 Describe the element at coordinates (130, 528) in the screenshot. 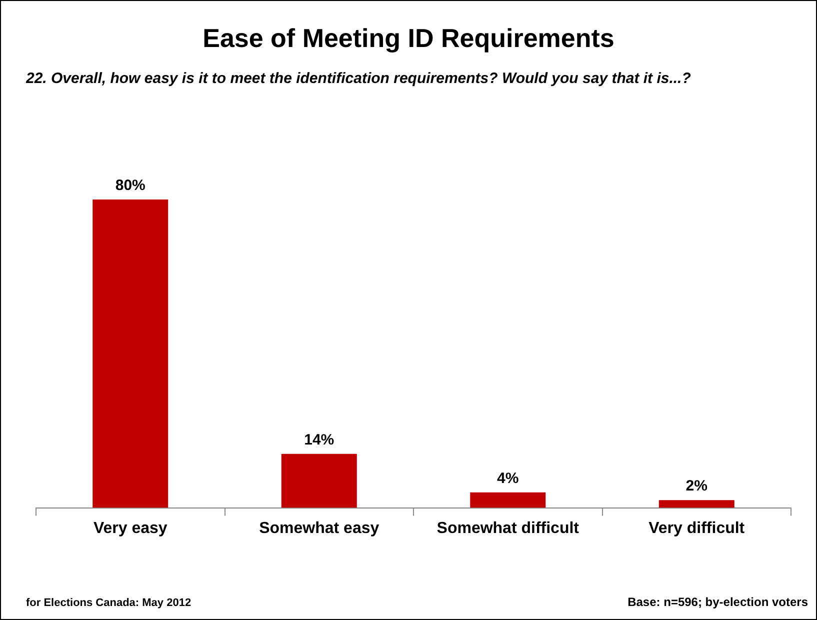

I see `x-tick-label: Very easy` at that location.